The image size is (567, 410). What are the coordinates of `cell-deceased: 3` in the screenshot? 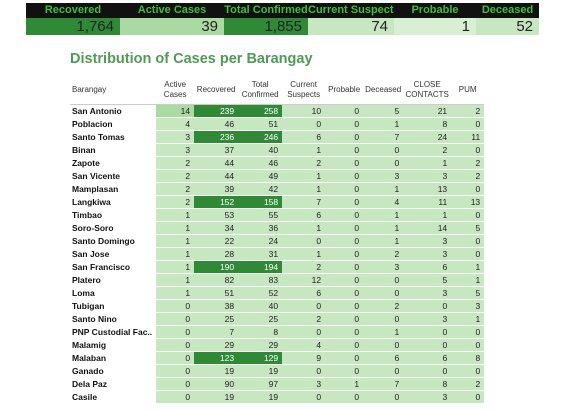 It's located at (383, 176).